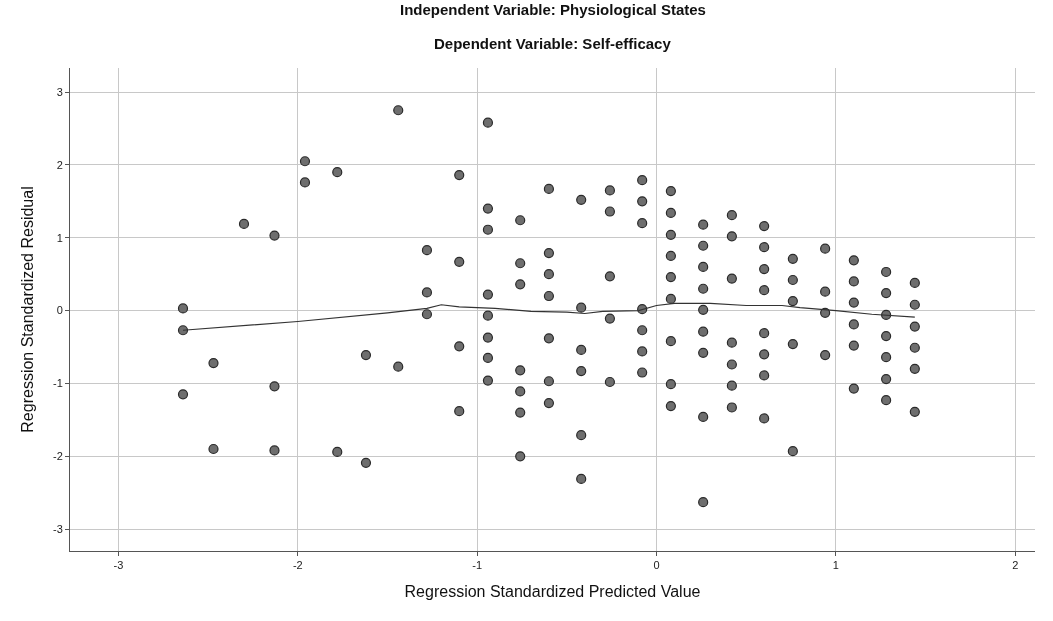 This screenshot has height=621, width=1053. I want to click on y-tick-label: 1, so click(59, 237).